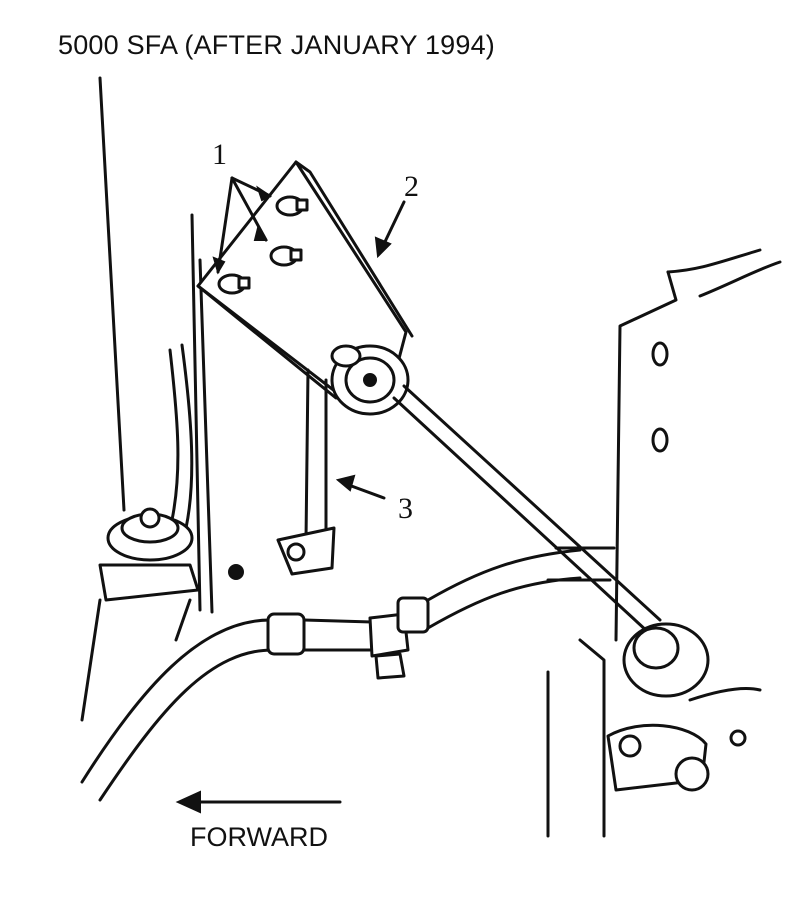 This screenshot has width=800, height=899. I want to click on pivot-joint, so click(370, 380).